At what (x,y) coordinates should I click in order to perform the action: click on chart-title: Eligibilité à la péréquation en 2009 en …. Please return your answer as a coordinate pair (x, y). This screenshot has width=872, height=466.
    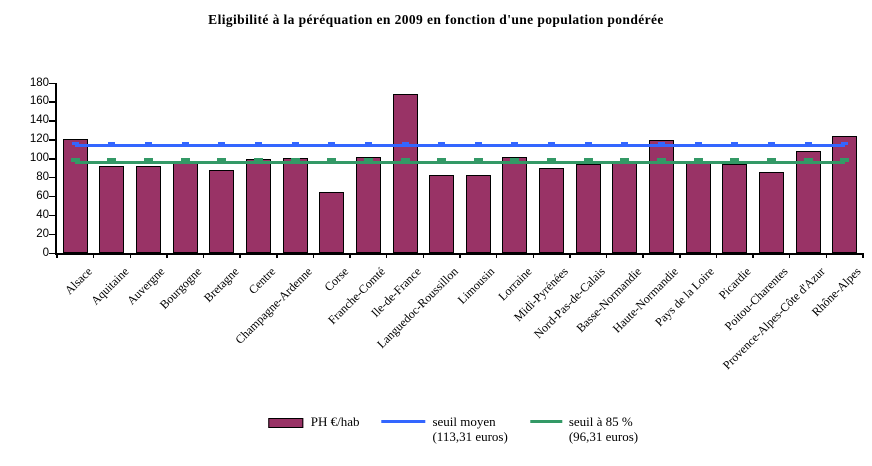
    Looking at the image, I should click on (436, 19).